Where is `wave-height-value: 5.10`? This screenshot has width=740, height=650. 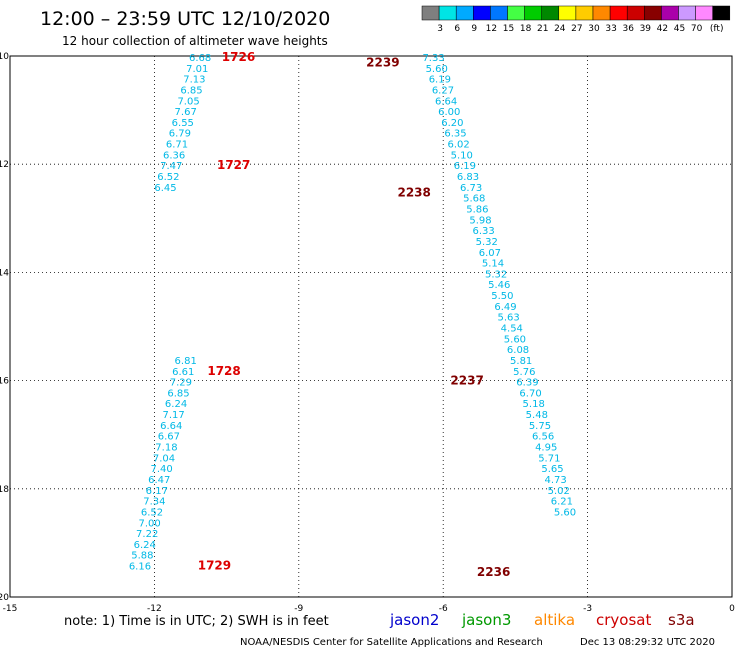 wave-height-value: 5.10 is located at coordinates (462, 155).